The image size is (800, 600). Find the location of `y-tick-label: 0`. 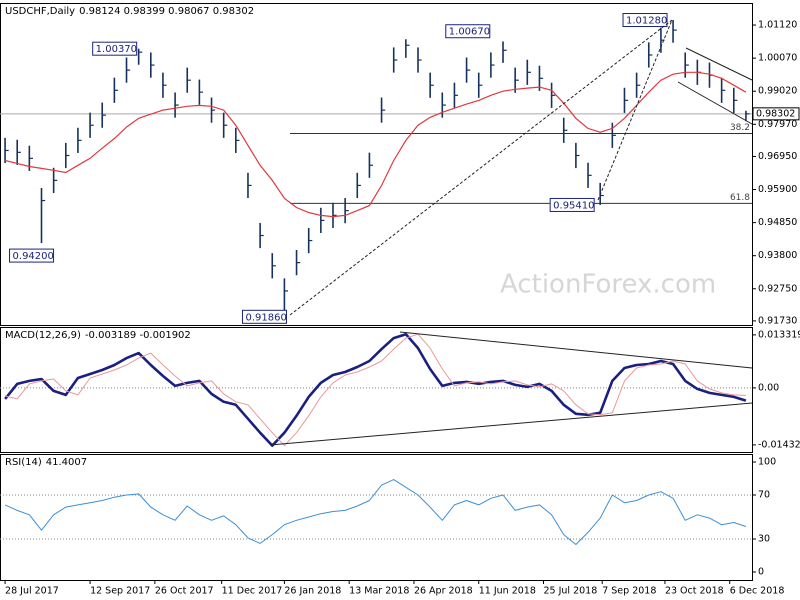

y-tick-label: 0 is located at coordinates (761, 571).